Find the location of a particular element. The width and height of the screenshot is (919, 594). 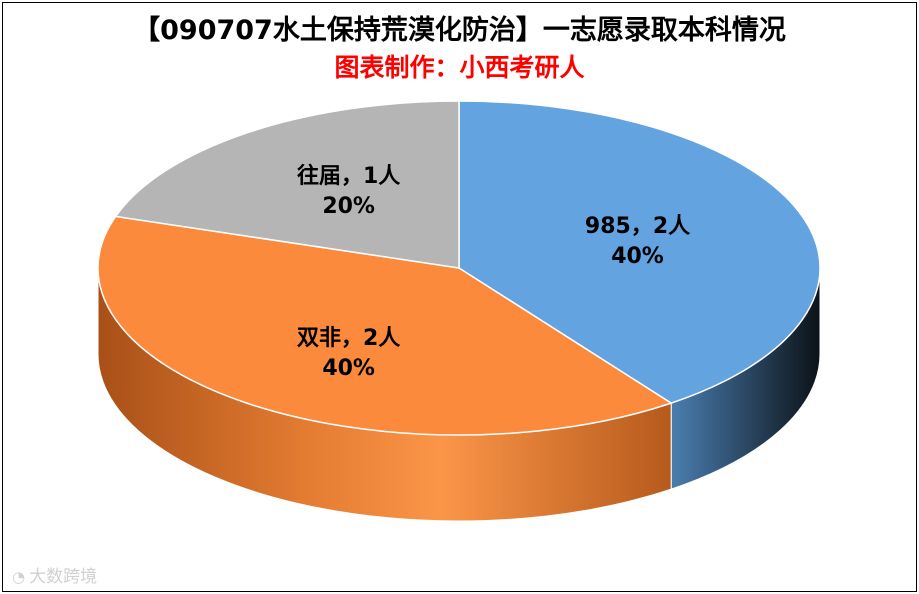

chat-bubble-icon: ◔ is located at coordinates (19, 577).